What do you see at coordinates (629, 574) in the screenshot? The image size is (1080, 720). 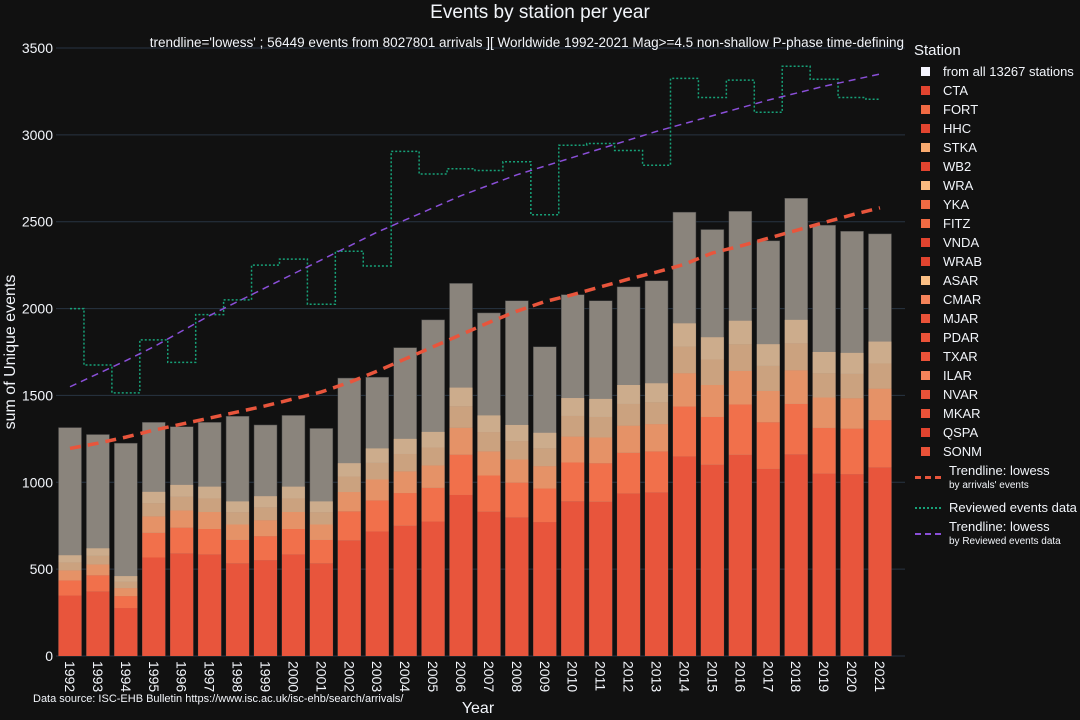 I see `bar-CTA-2012` at bounding box center [629, 574].